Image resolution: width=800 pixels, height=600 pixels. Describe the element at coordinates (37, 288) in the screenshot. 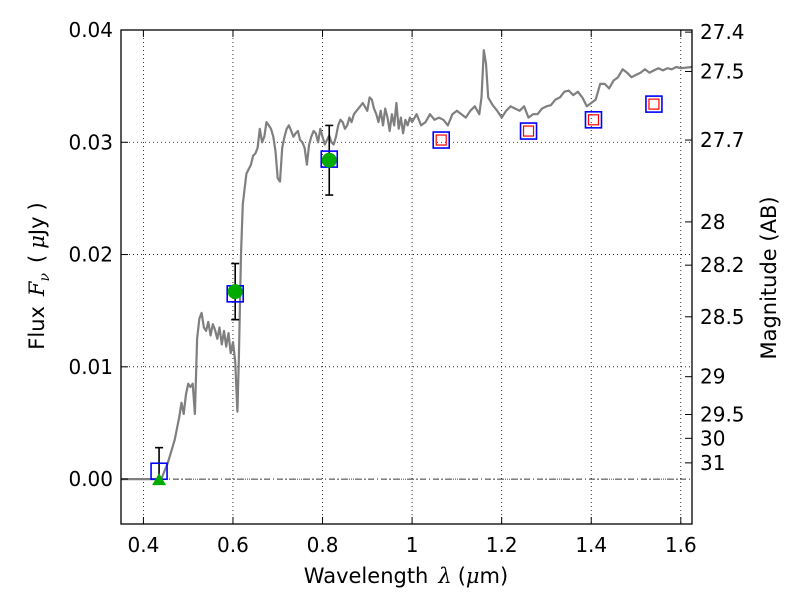

I see `y-axis-label-symbol: F` at that location.